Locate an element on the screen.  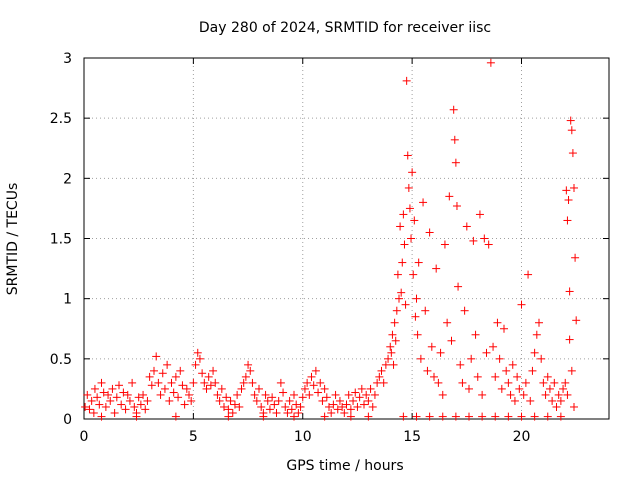
x-tick-label: 20 is located at coordinates (522, 437).